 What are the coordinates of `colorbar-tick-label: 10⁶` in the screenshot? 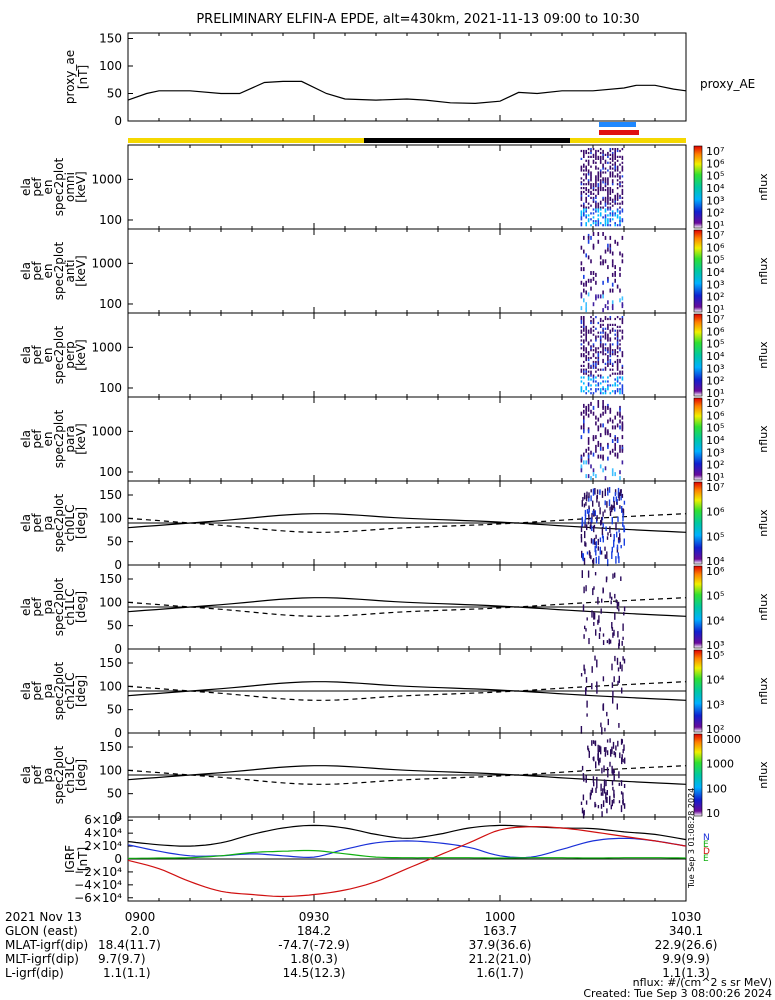 It's located at (715, 415).